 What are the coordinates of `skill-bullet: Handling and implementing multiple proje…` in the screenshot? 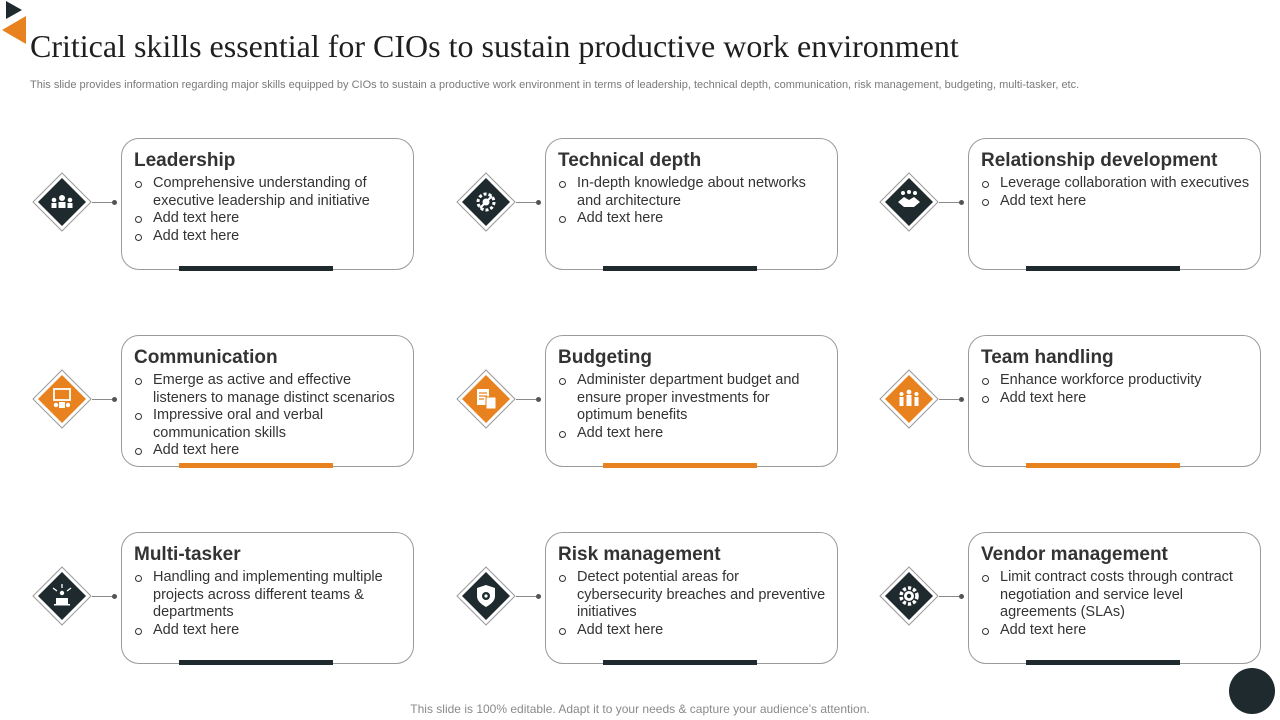 It's located at (269, 595).